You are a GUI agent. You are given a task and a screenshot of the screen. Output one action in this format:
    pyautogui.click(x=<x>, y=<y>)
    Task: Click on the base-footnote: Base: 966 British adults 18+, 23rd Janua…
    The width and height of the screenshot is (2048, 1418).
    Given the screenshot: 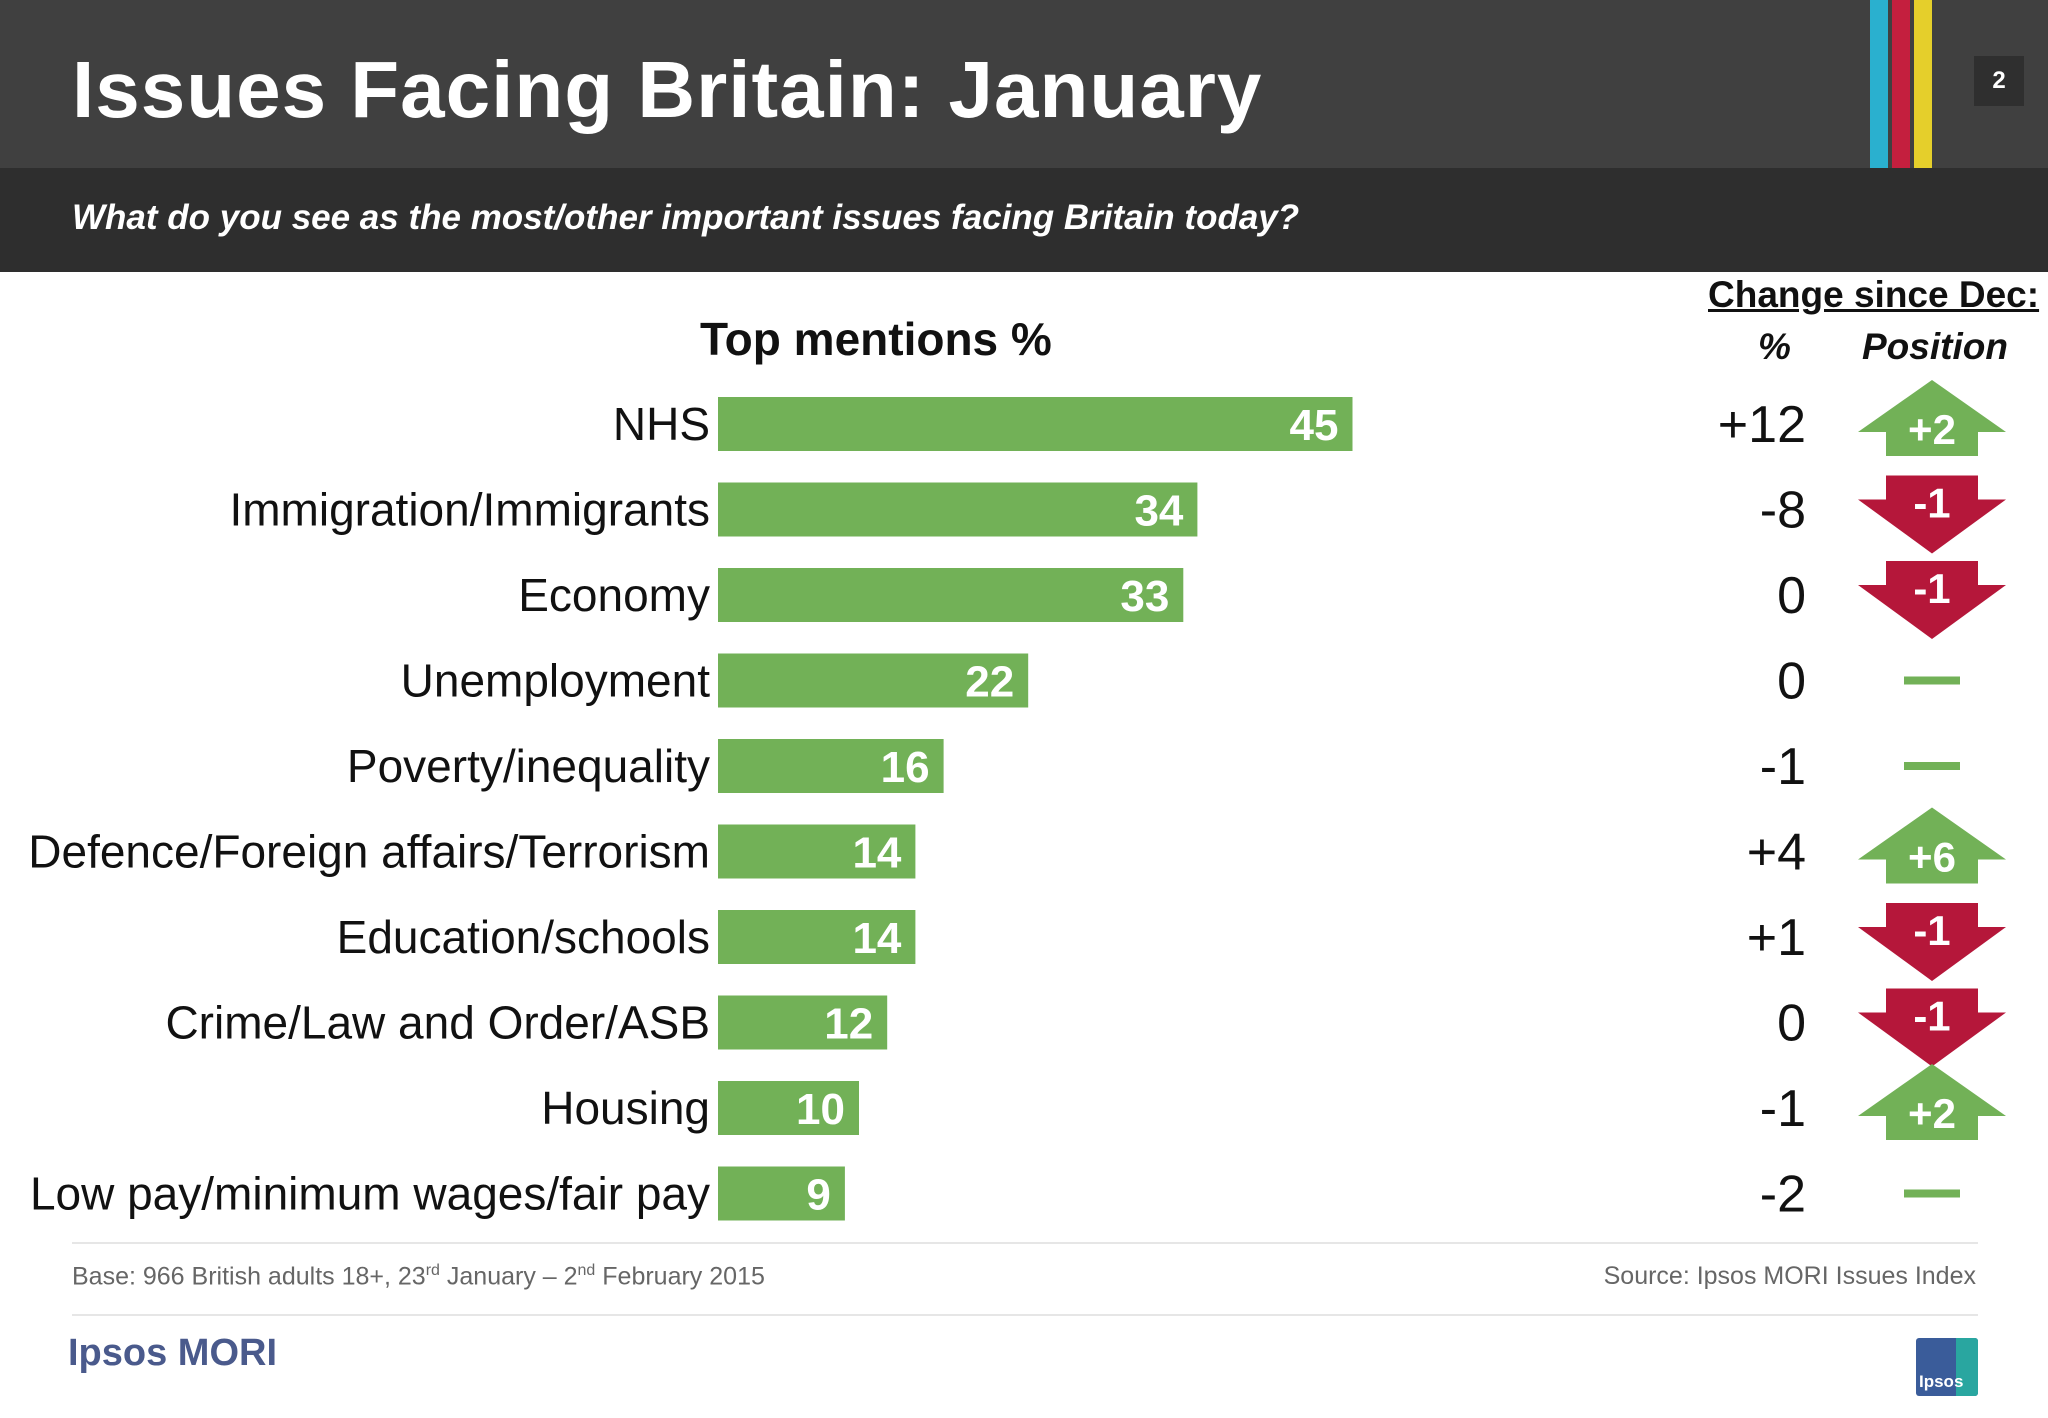 What is the action you would take?
    pyautogui.click(x=418, y=1276)
    